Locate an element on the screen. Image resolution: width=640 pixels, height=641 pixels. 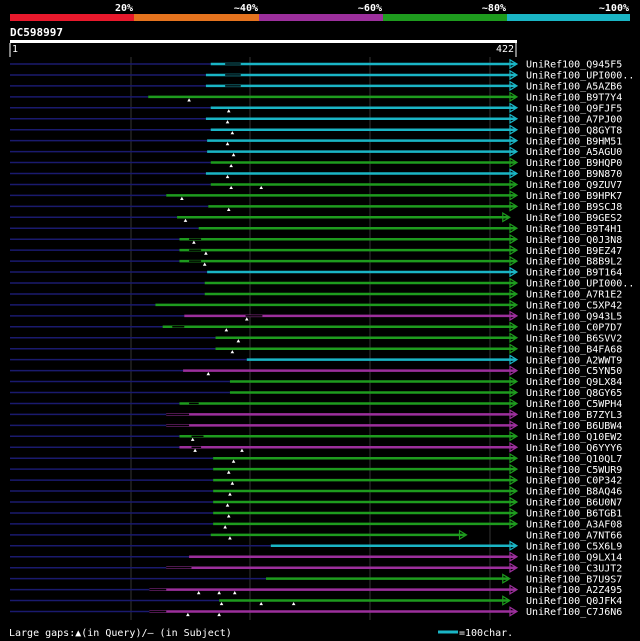
hit-row: UniRef100_B9T164 is located at coordinates (316, 272).